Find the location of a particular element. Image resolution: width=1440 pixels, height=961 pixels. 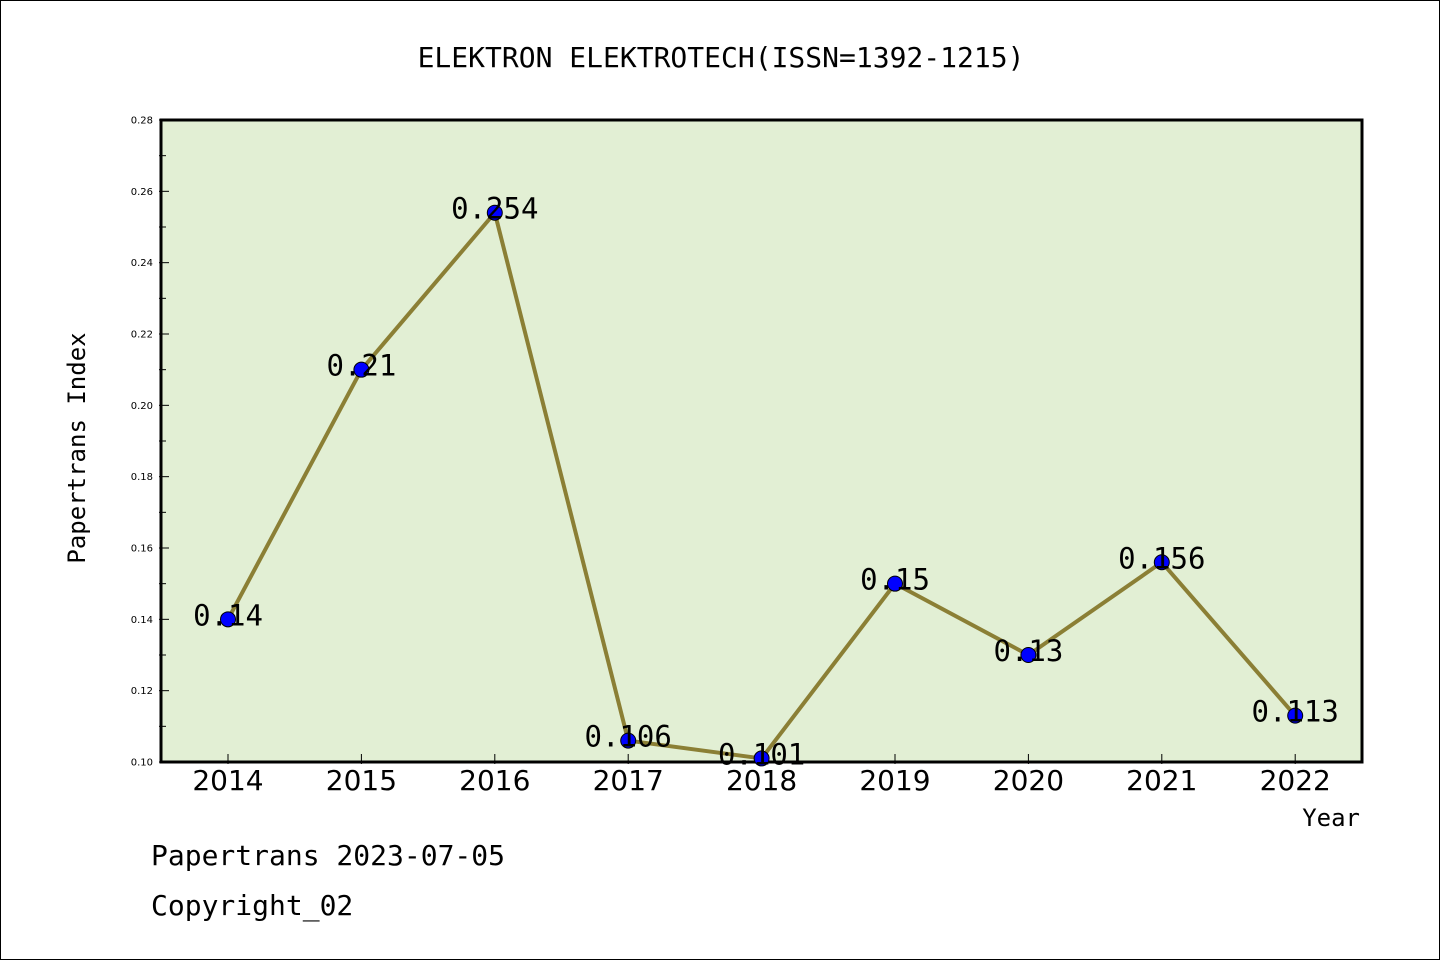

x-axis-label: Year is located at coordinates (1331, 818).